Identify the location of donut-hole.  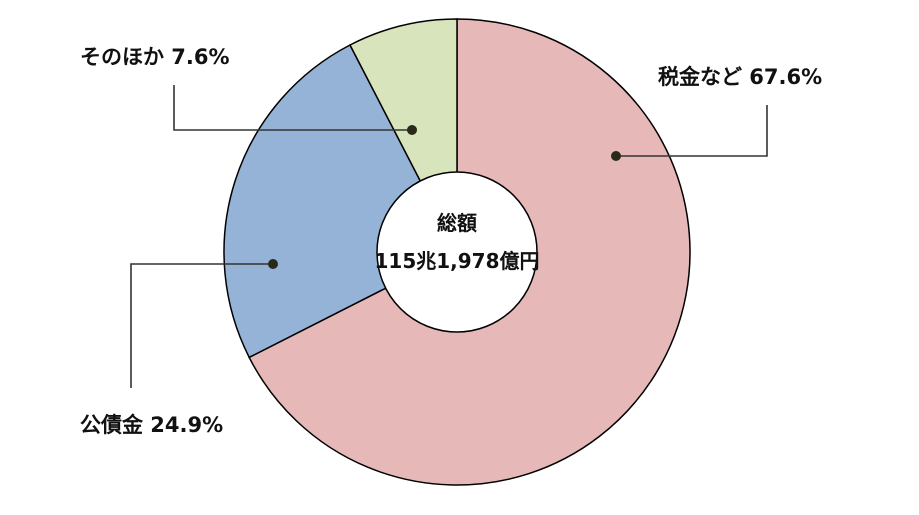
(457, 252).